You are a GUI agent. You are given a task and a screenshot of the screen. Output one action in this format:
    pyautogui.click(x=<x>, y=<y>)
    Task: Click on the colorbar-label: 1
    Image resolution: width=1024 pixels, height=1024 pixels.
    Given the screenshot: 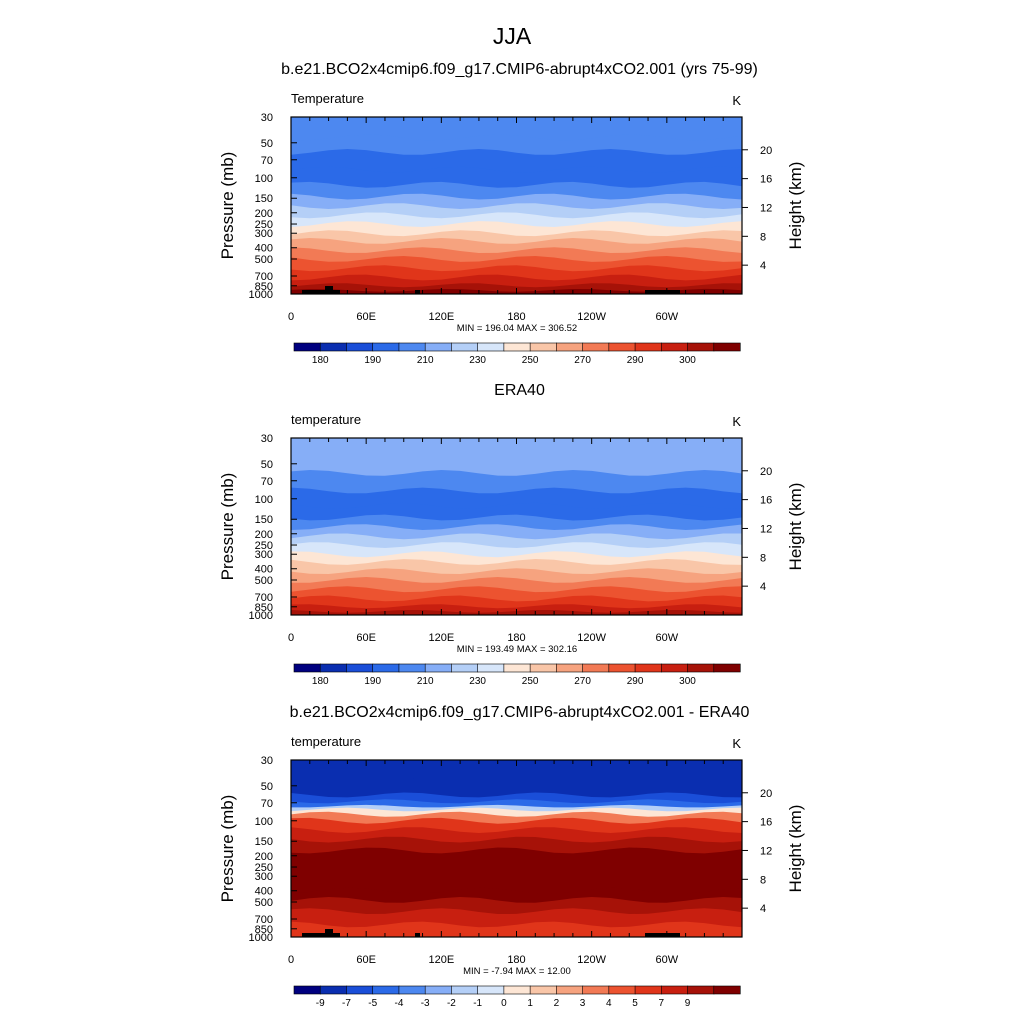 What is the action you would take?
    pyautogui.click(x=530, y=1003)
    